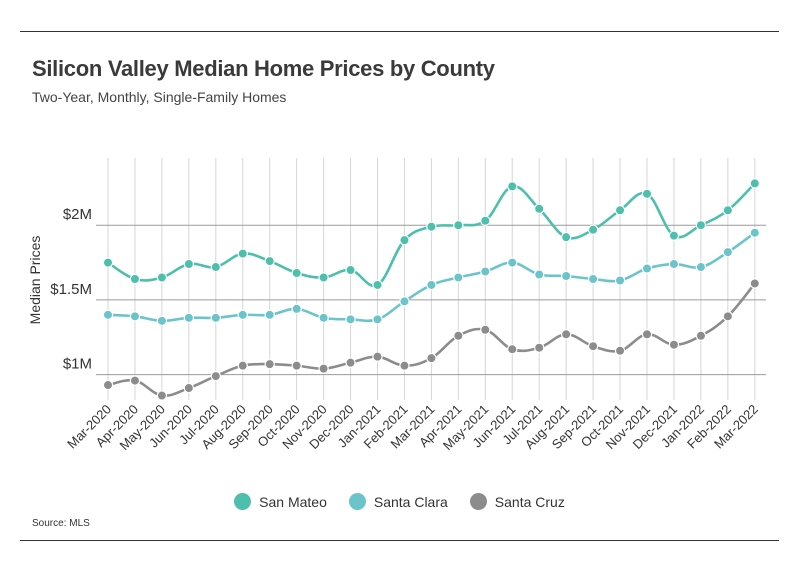 The image size is (799, 575). Describe the element at coordinates (399, 540) in the screenshot. I see `bottom-rule` at that location.